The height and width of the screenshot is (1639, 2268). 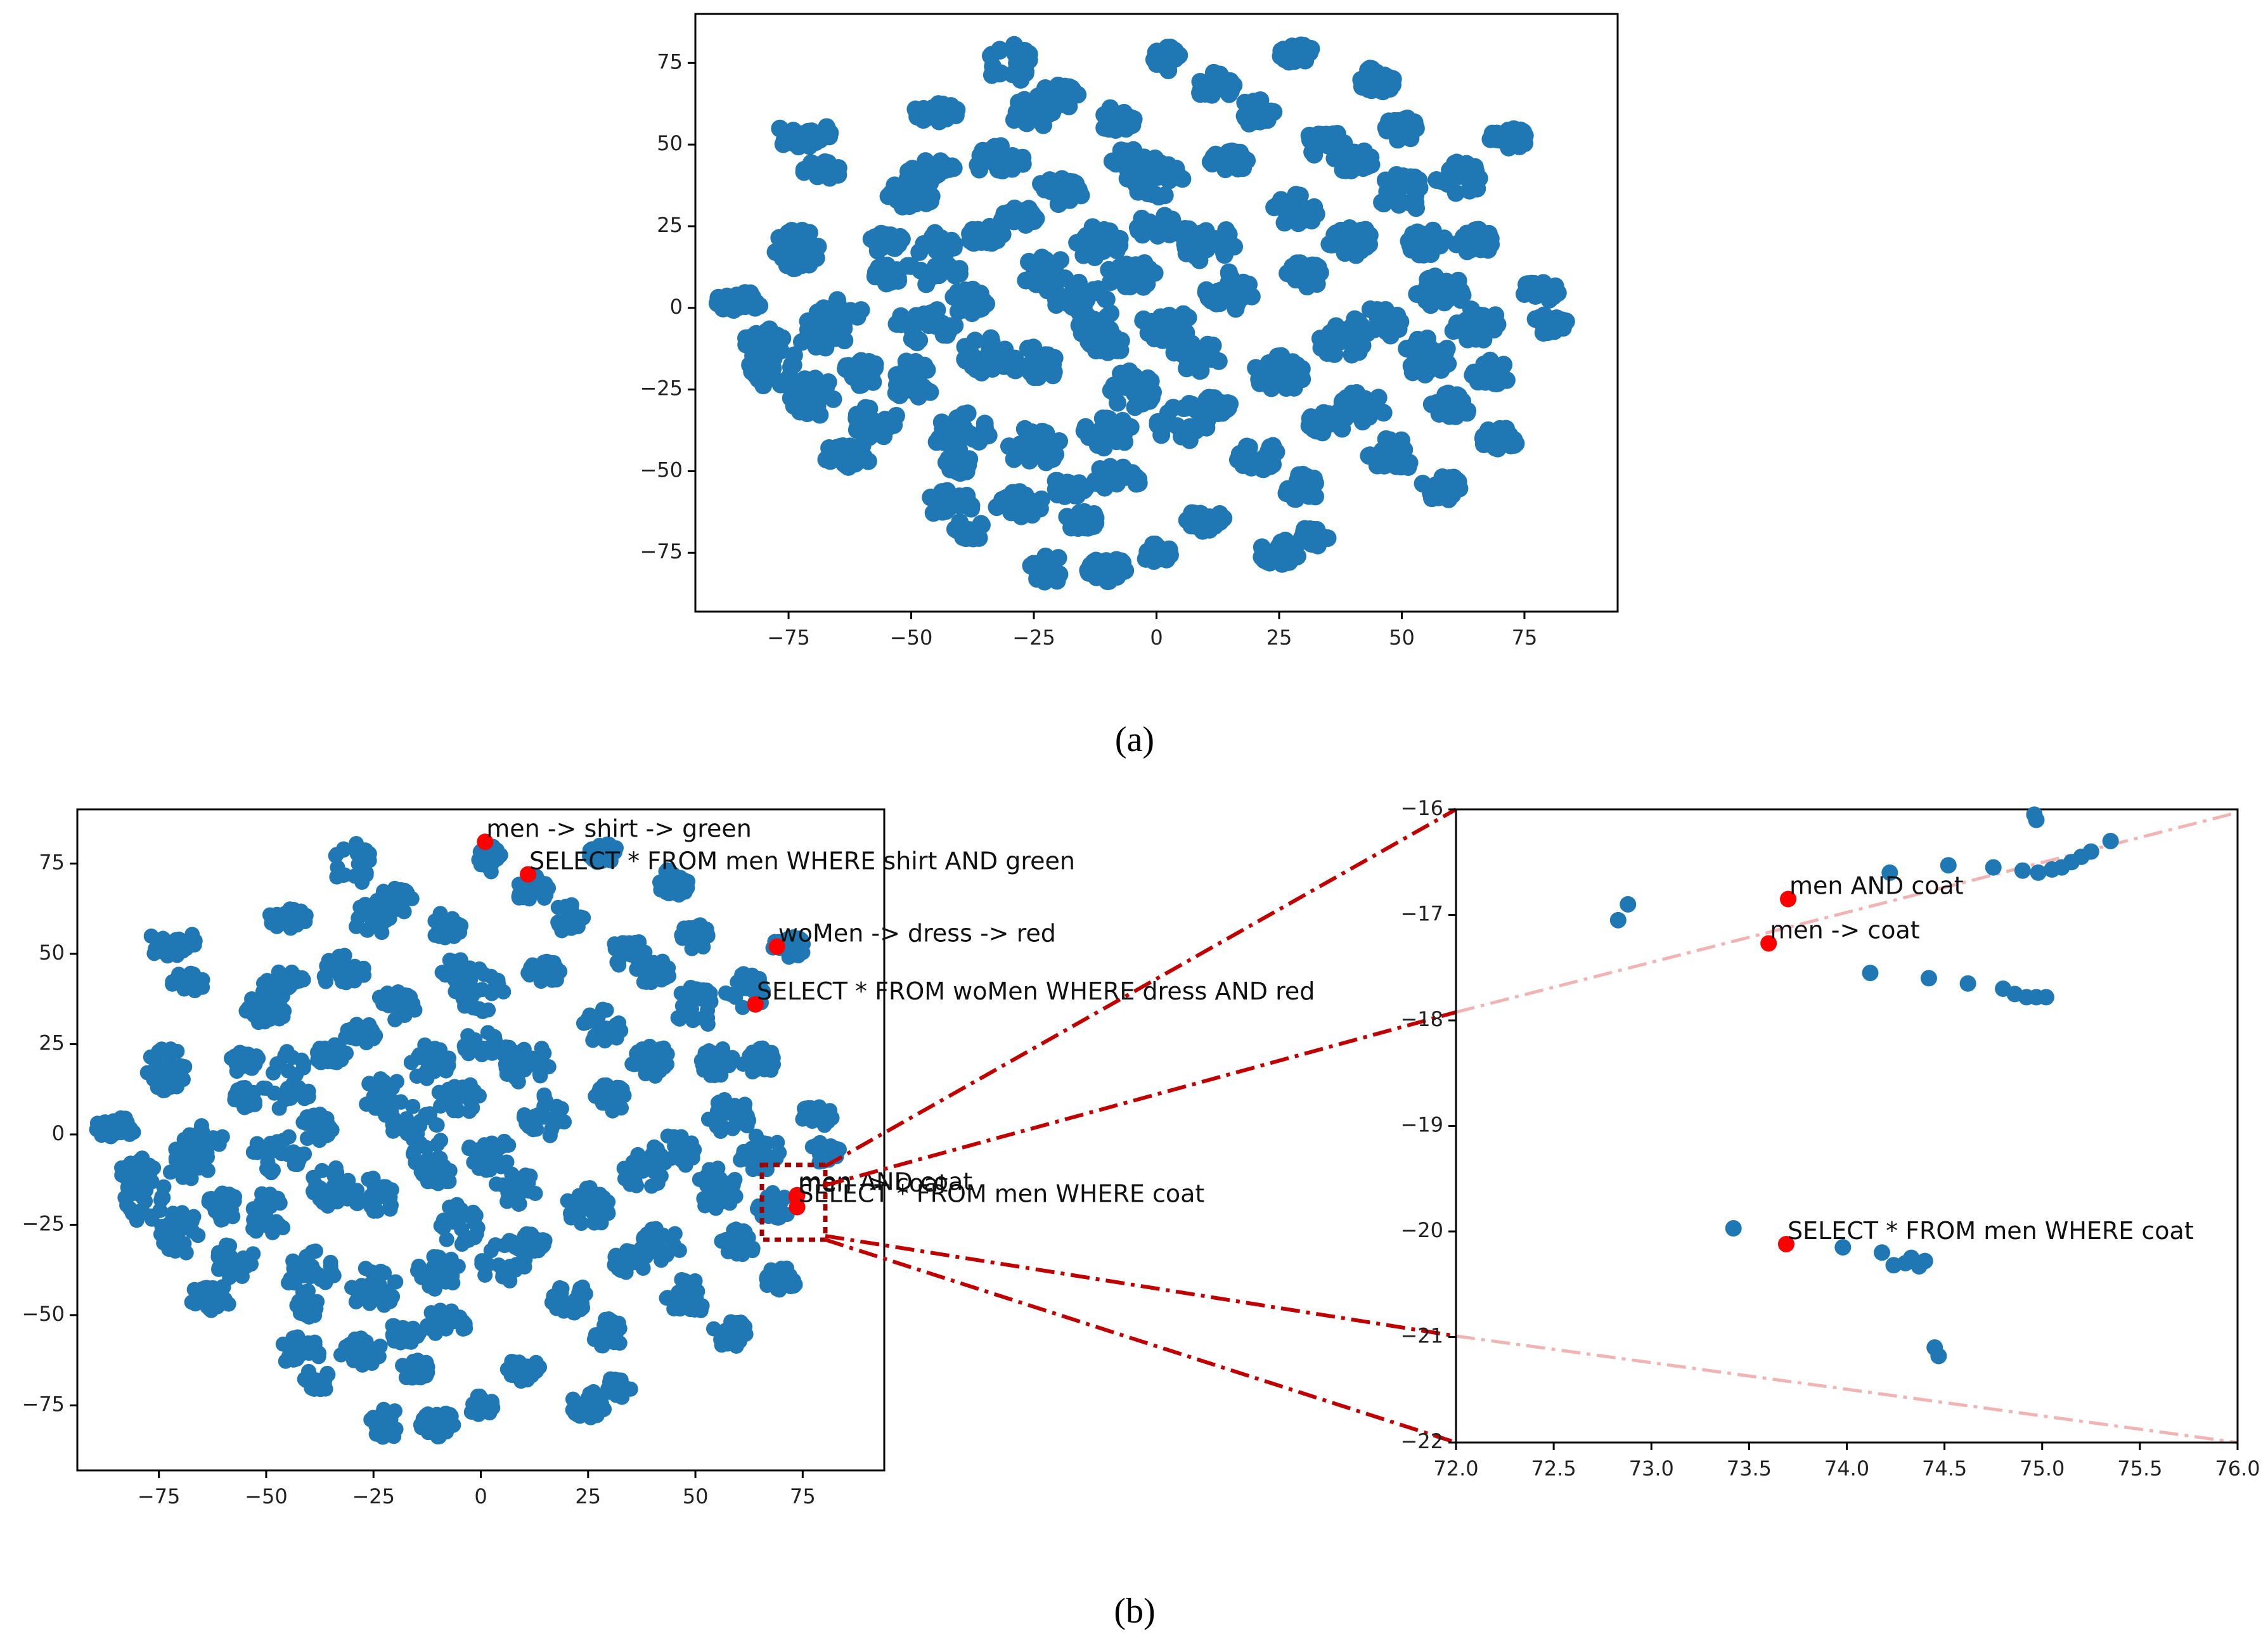 What do you see at coordinates (1141, 313) in the screenshot?
I see `panel-a-clusters` at bounding box center [1141, 313].